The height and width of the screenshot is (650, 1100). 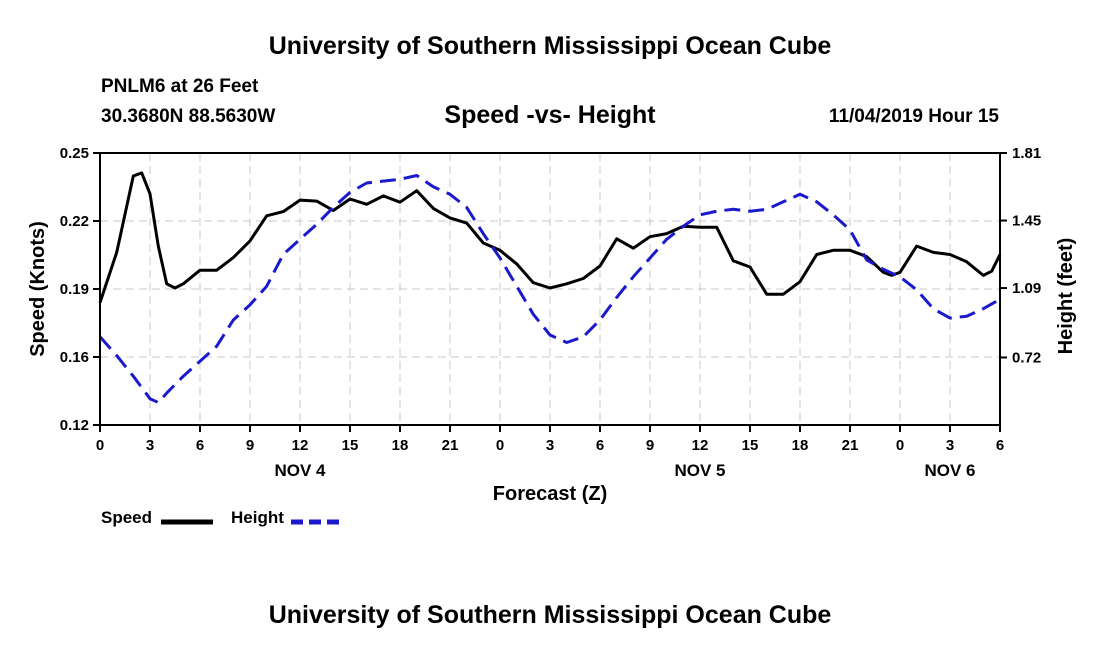 I want to click on y-axis-label-right: Height (feet), so click(x=1066, y=296).